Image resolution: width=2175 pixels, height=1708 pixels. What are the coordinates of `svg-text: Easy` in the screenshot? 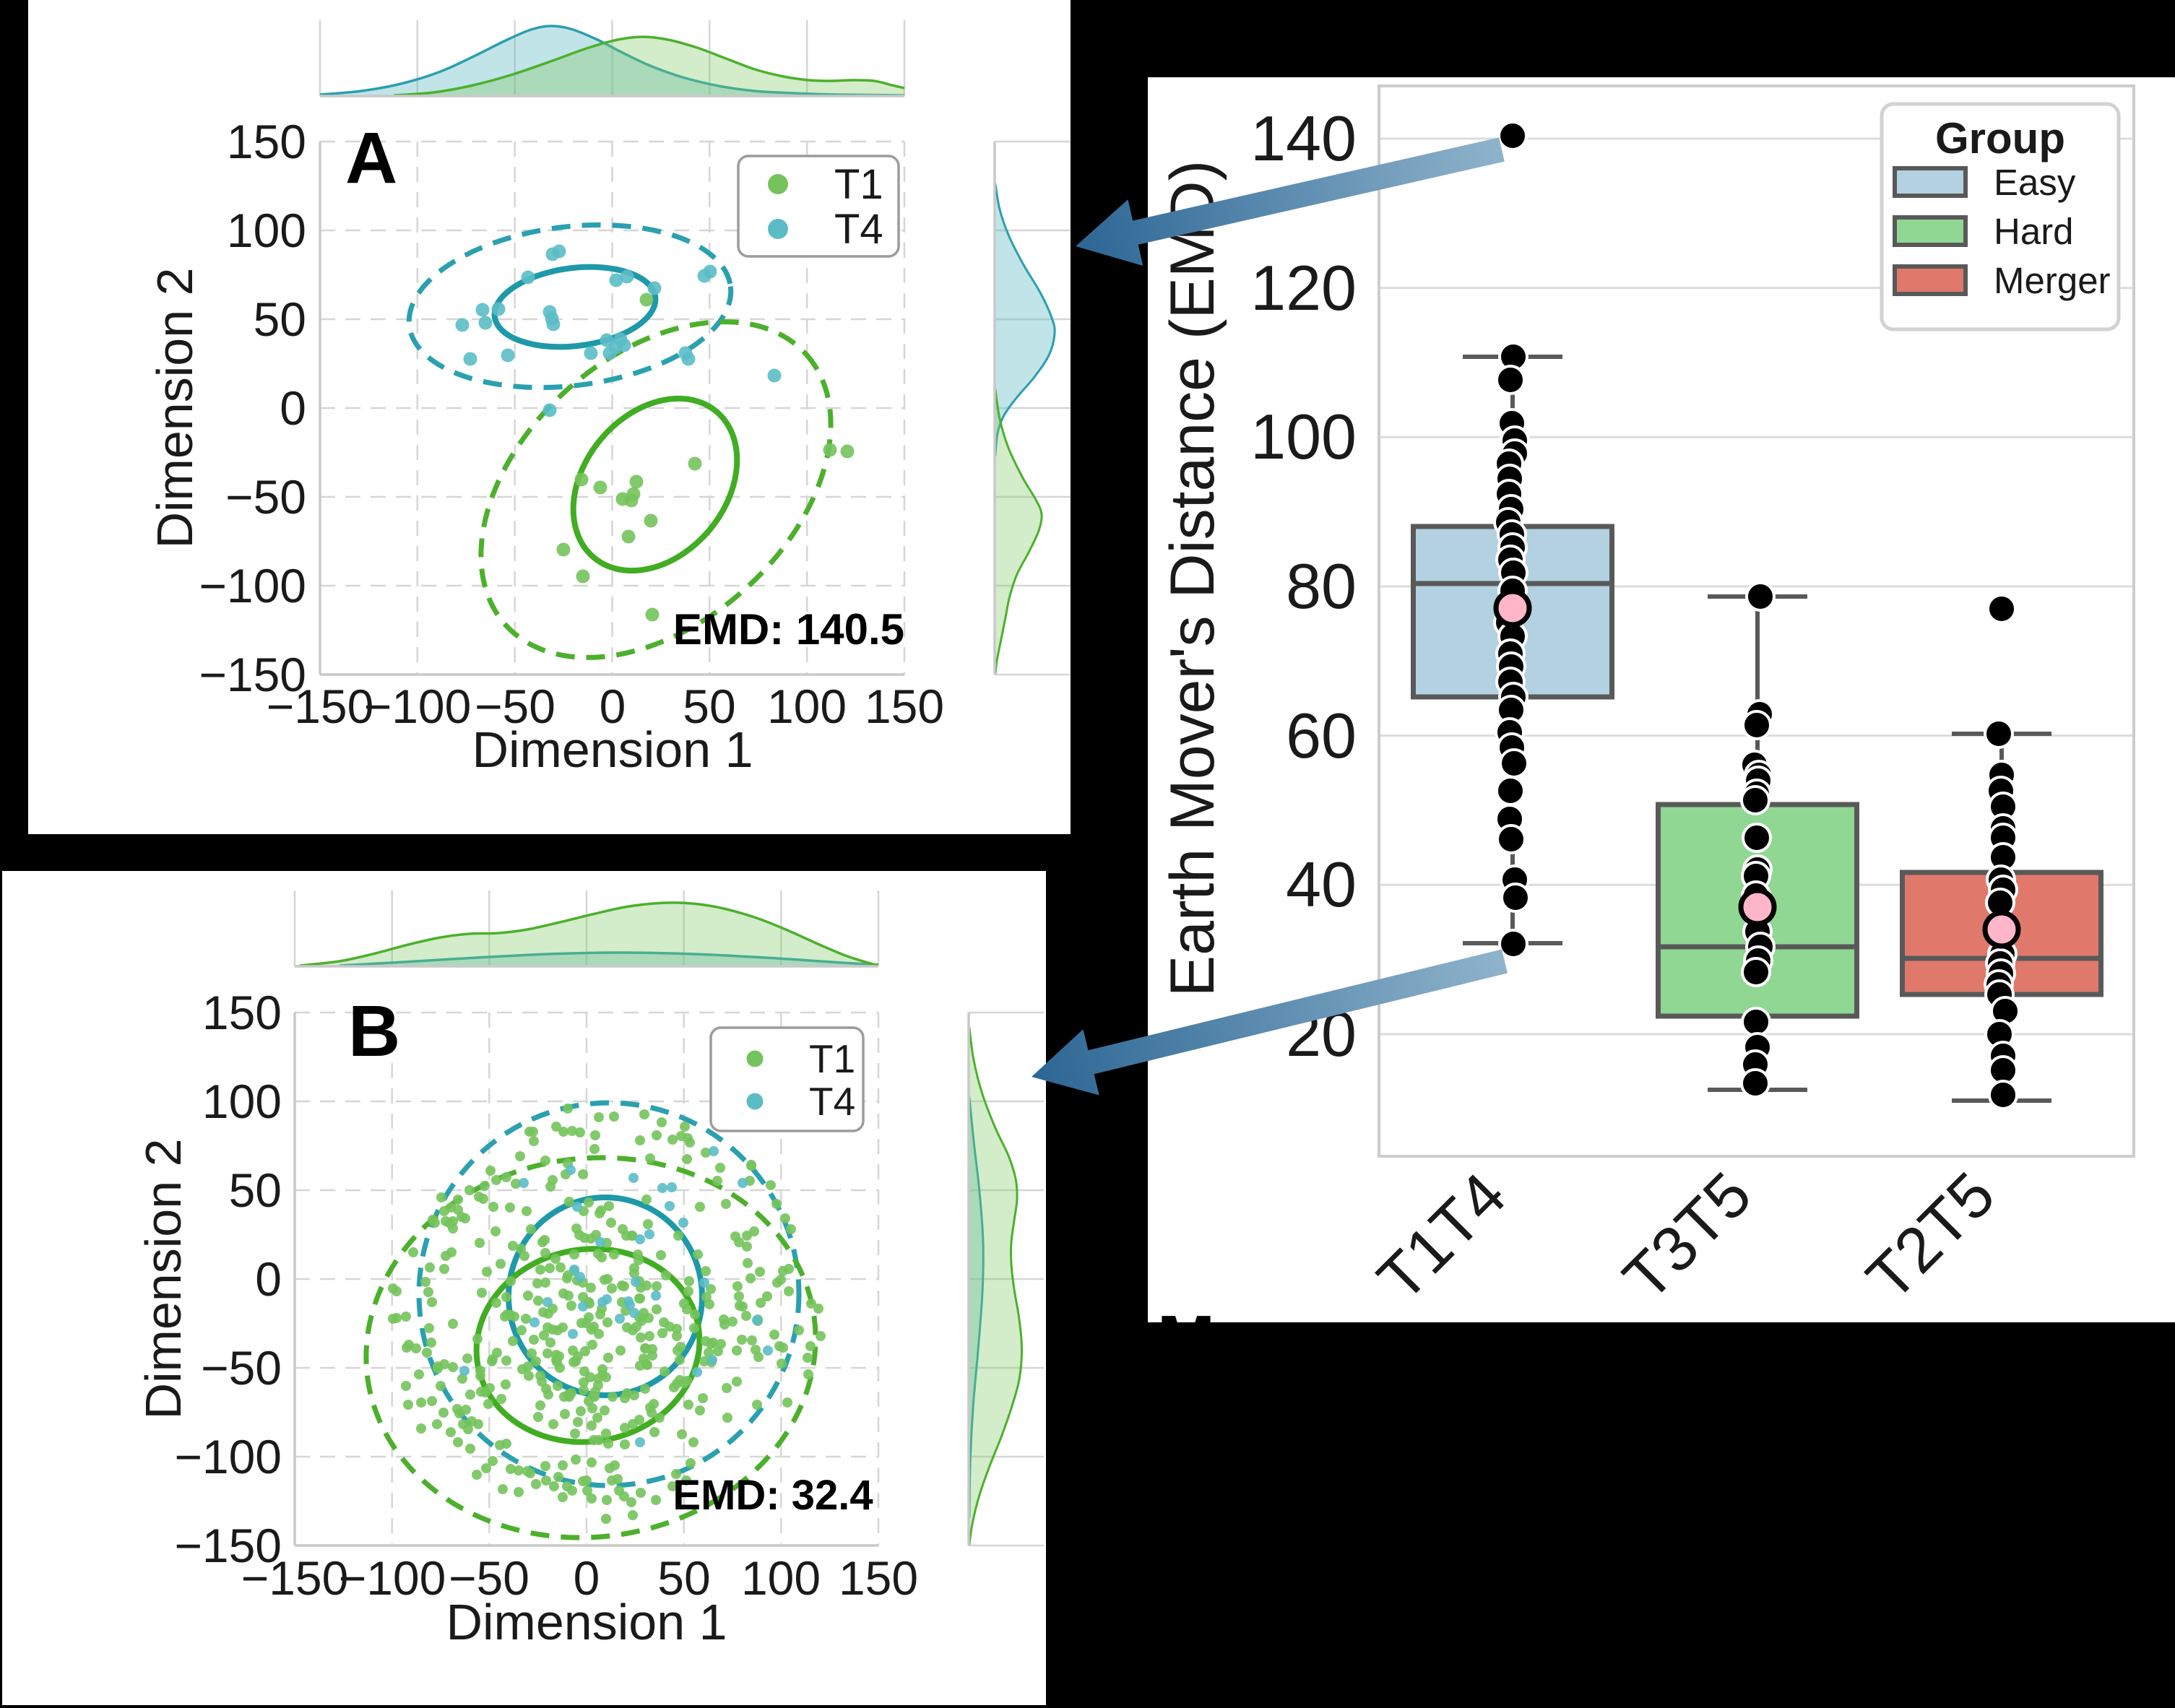 It's located at (2035, 182).